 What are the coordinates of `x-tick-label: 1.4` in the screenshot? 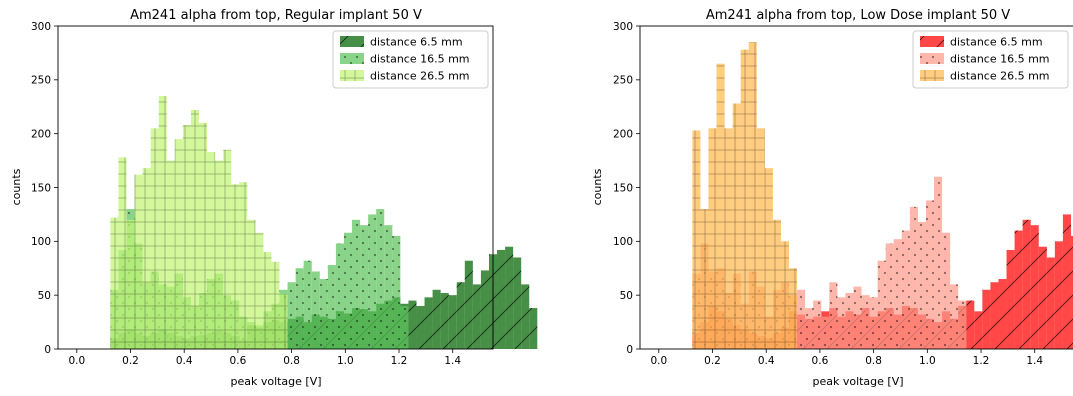 It's located at (452, 361).